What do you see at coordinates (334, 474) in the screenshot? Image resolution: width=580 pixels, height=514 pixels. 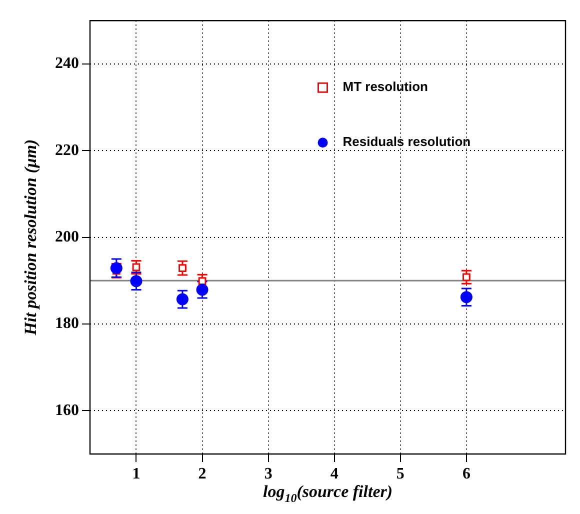 I see `x-tick-label: 4` at bounding box center [334, 474].